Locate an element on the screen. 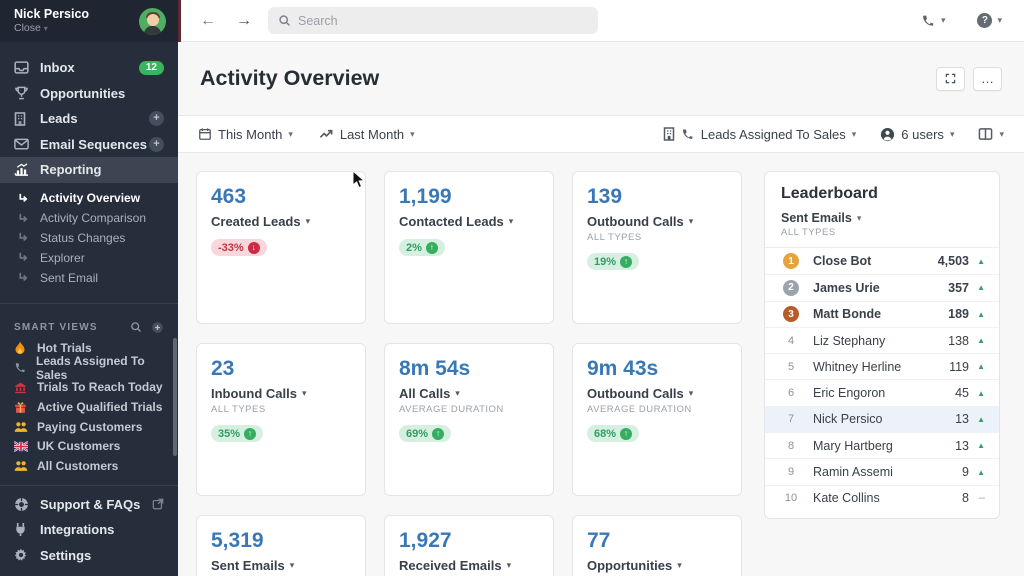  help-menu: ? ▾ is located at coordinates (989, 20).